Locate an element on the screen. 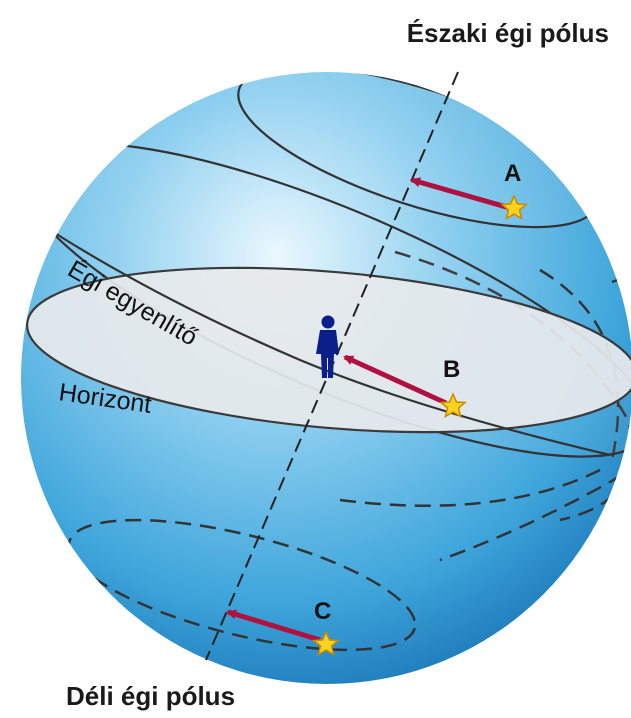 Image resolution: width=631 pixels, height=718 pixels. star-label-a: A is located at coordinates (512, 173).